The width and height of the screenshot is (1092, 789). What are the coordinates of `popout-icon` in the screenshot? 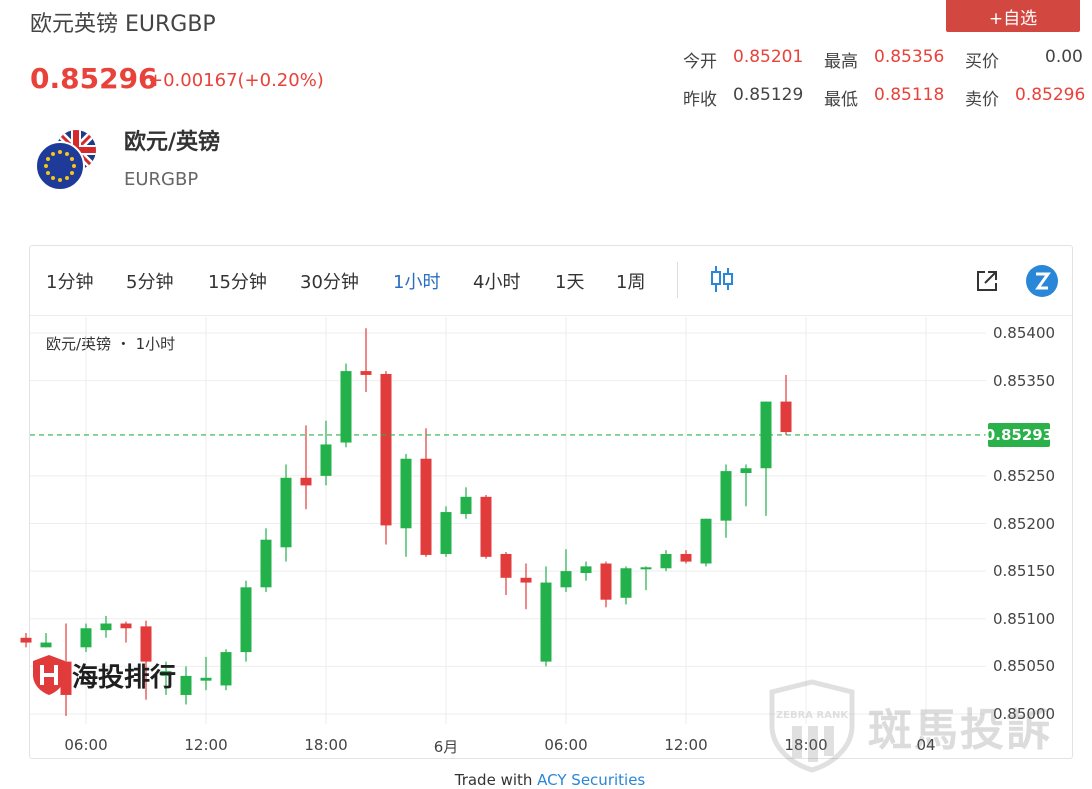 It's located at (987, 281).